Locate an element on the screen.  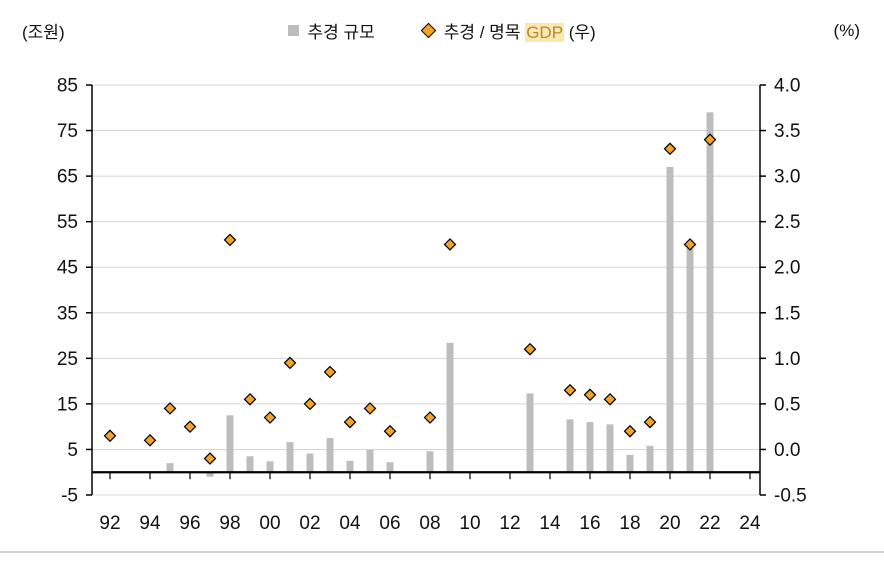
left-axis-label: -5 is located at coordinates (69, 496).